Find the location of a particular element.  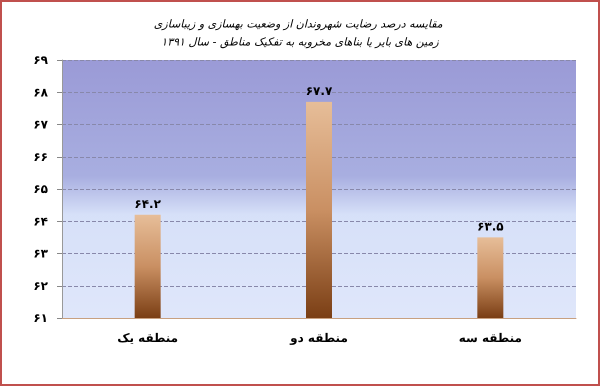

data-label: ۶۳.۵ is located at coordinates (490, 226).